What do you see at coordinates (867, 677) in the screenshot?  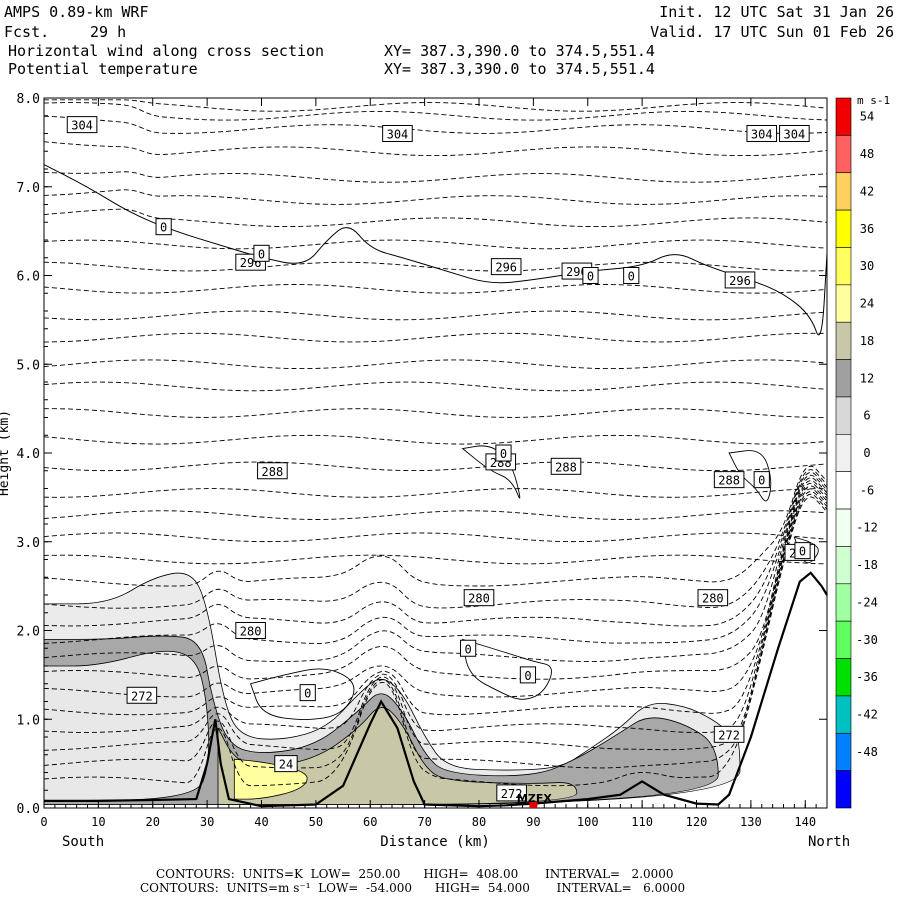 I see `colorbar-tick-label: -36` at bounding box center [867, 677].